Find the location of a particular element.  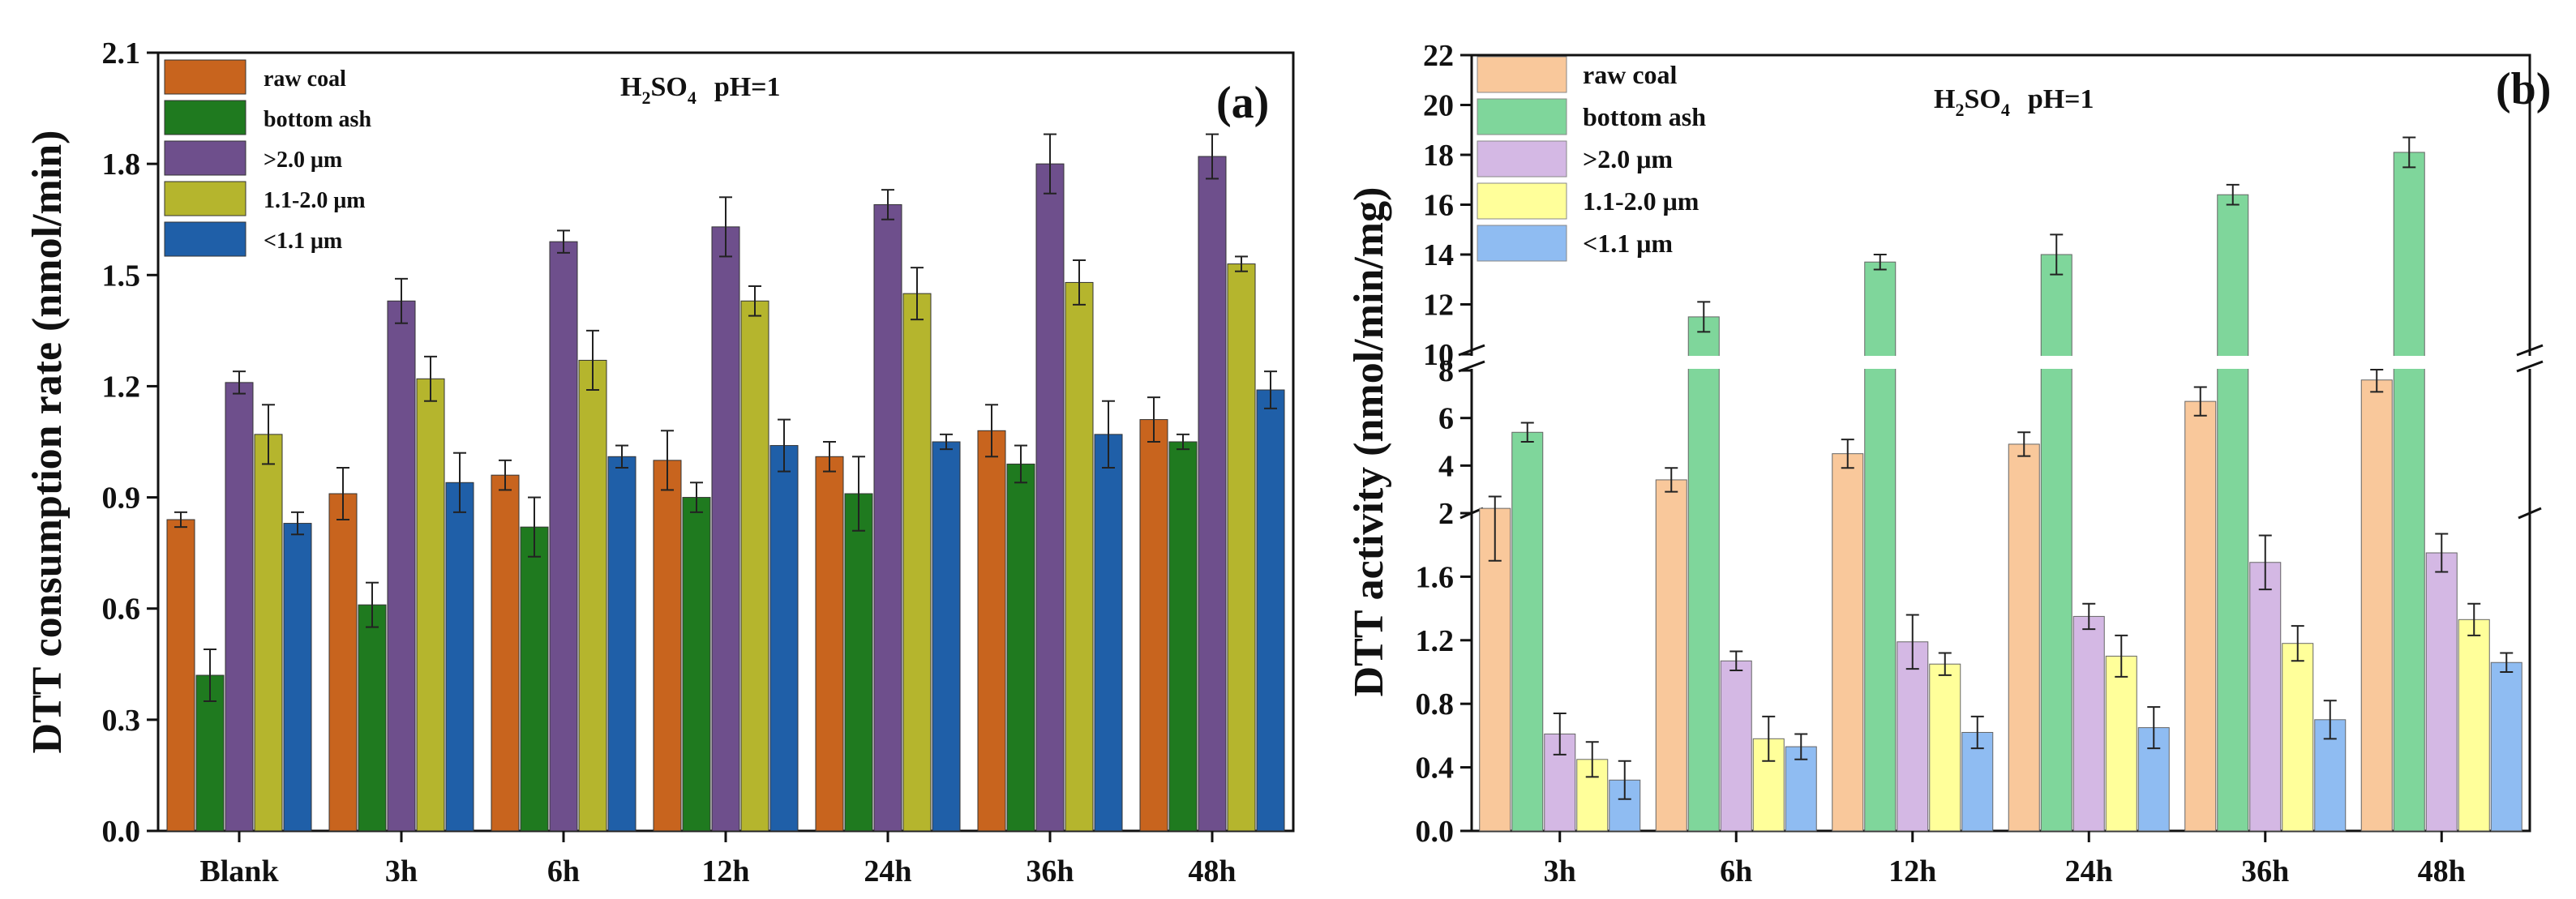

legend-label-bottom-ash: bottom ash is located at coordinates (317, 119).